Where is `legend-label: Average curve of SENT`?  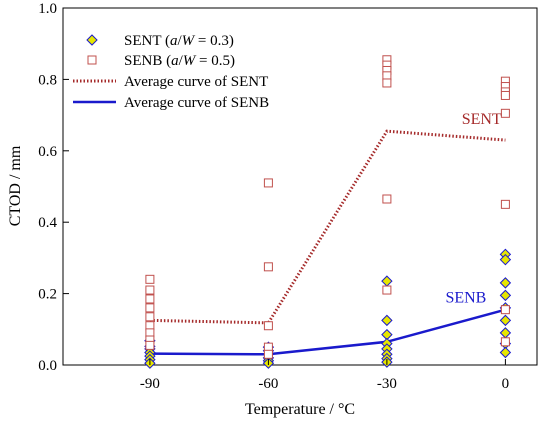
legend-label: Average curve of SENT is located at coordinates (196, 82).